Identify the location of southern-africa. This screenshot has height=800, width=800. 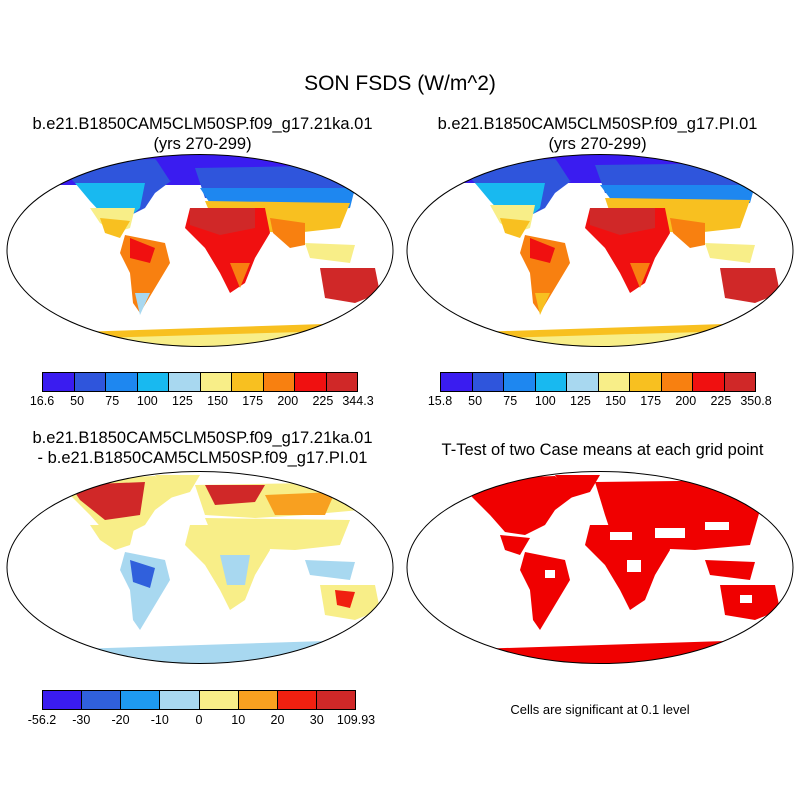
(640, 275).